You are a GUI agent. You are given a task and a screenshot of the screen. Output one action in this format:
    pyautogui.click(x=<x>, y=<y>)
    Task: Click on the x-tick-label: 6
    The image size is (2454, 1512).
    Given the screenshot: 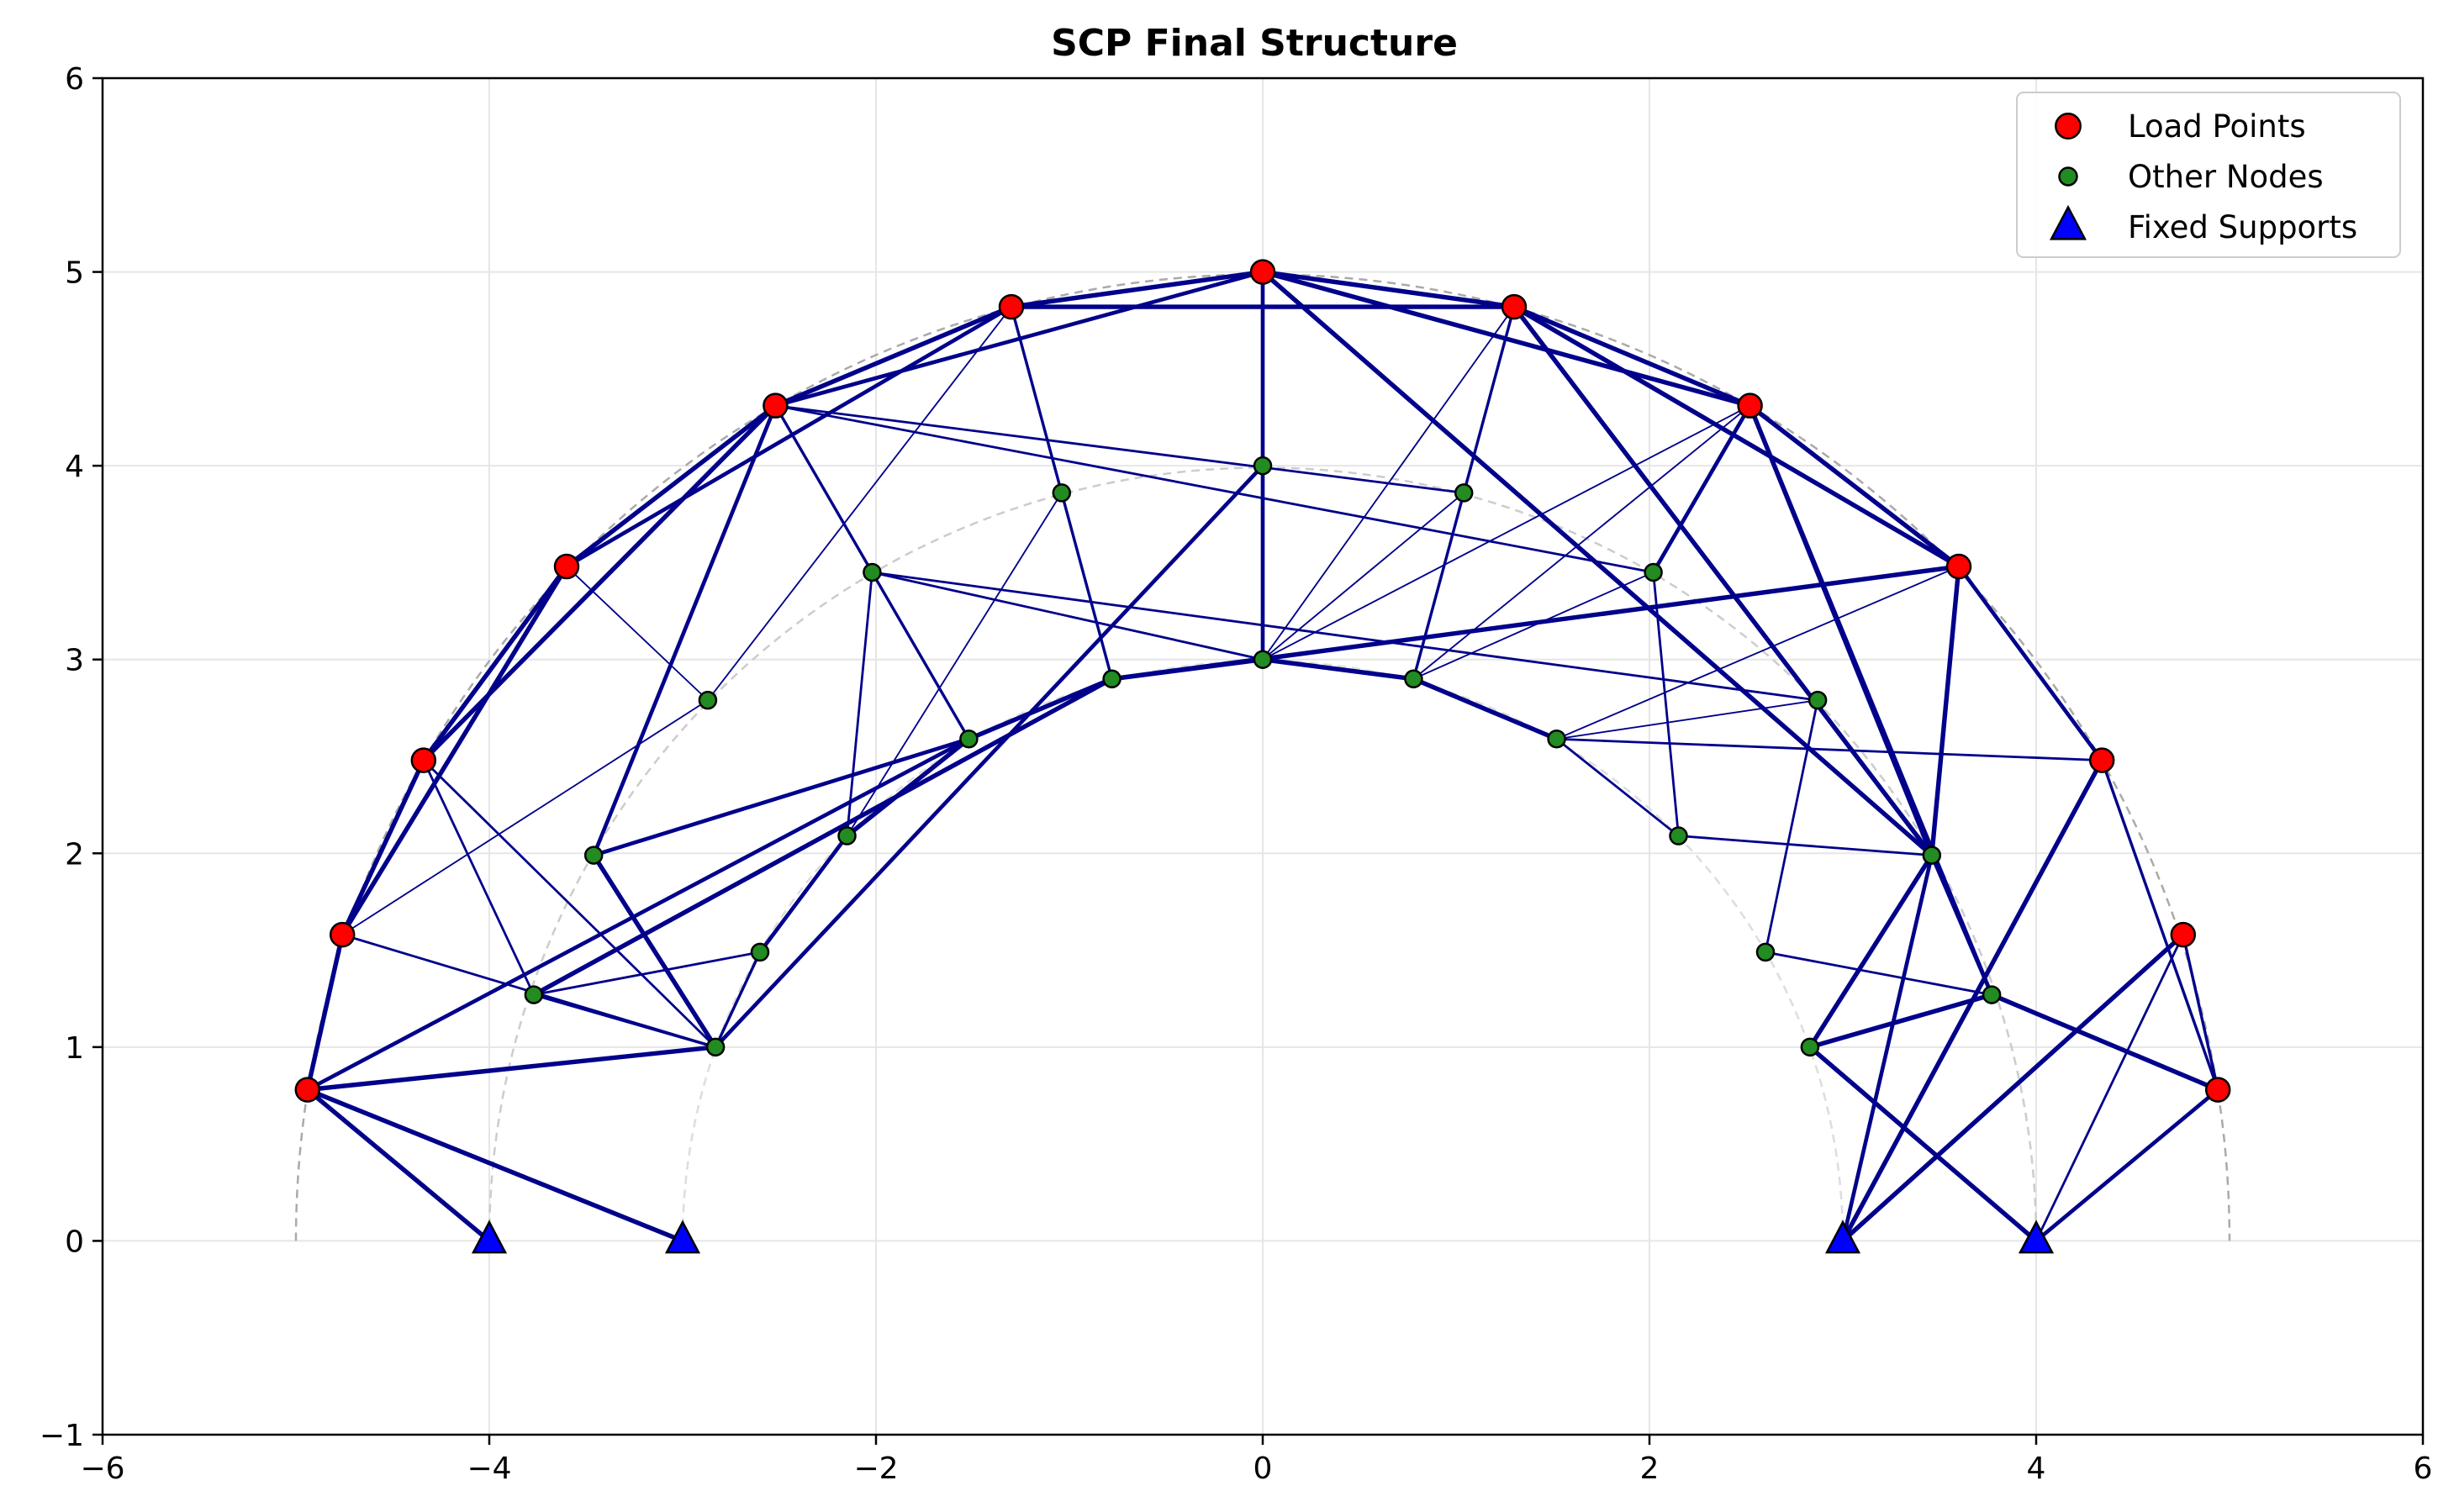 What is the action you would take?
    pyautogui.click(x=2423, y=1468)
    